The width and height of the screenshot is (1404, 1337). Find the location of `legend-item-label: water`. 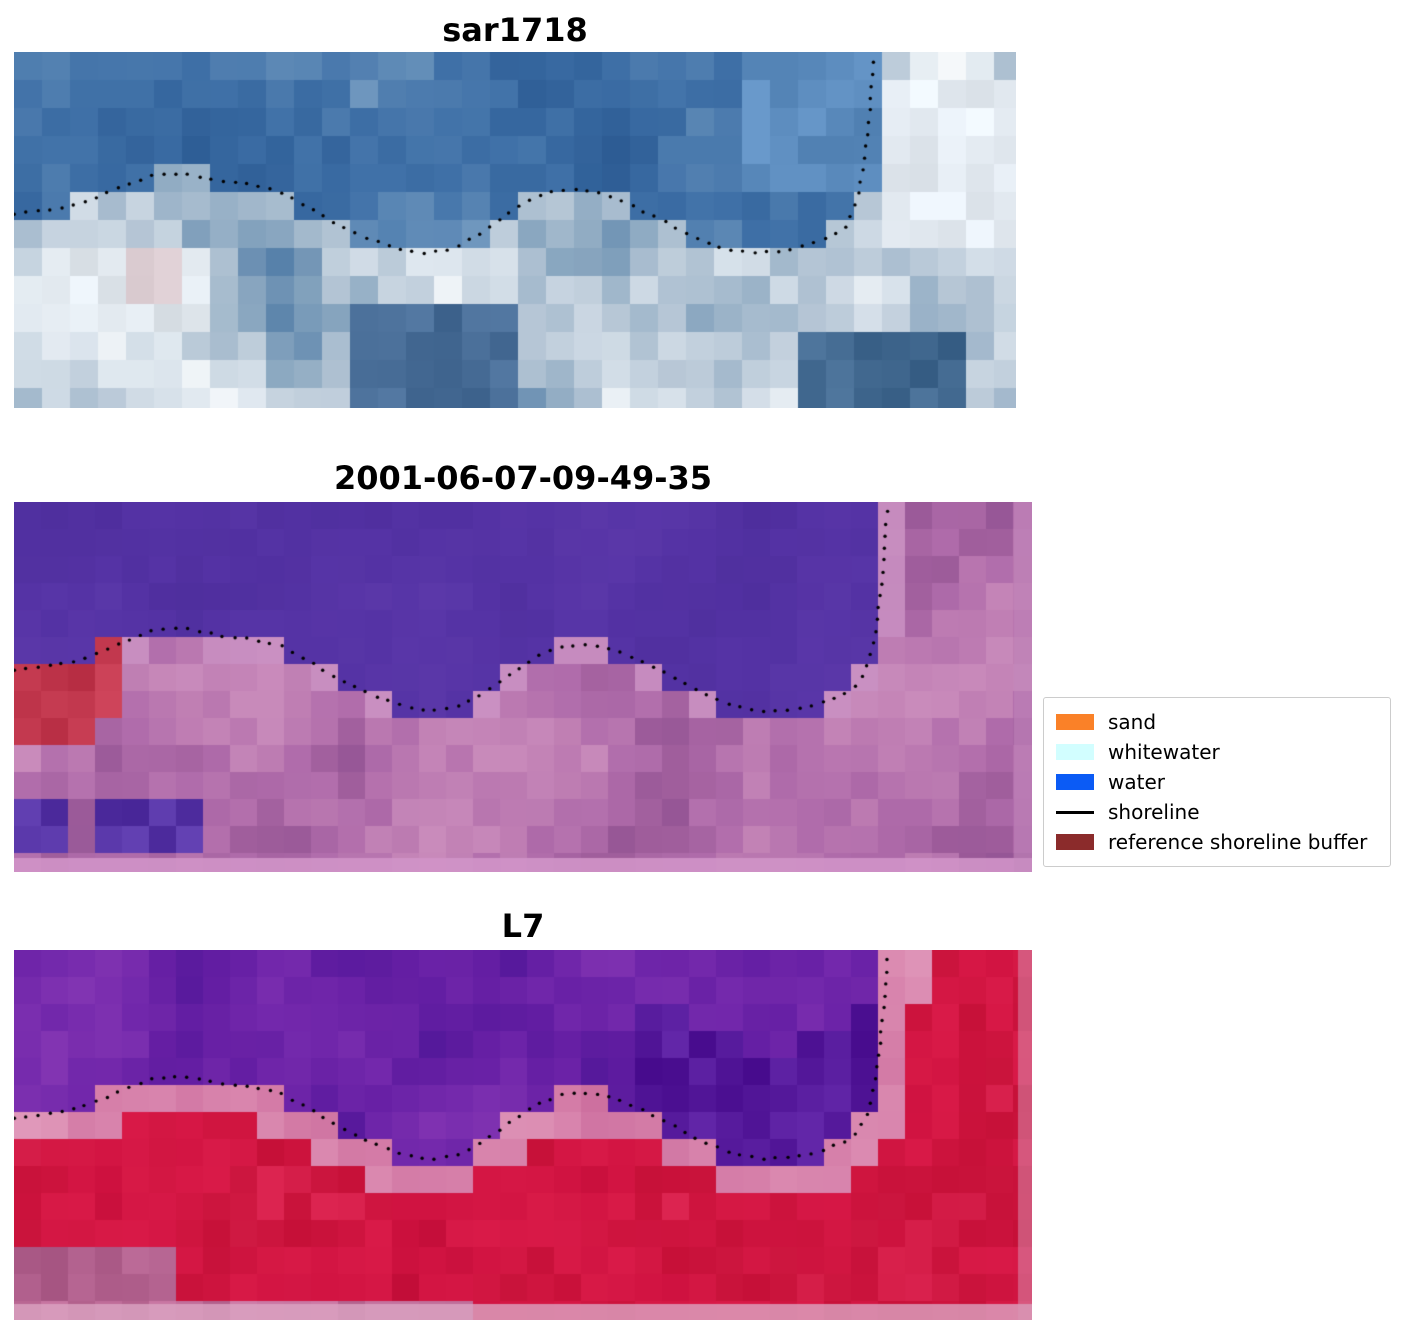

legend-item-label: water is located at coordinates (1136, 782).